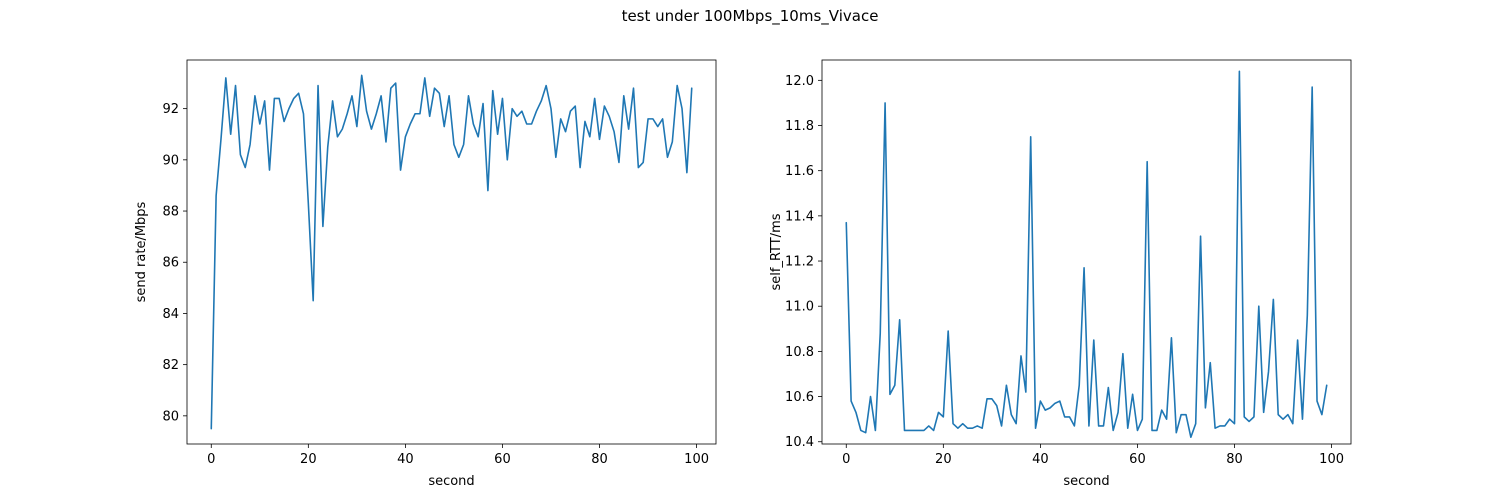  What do you see at coordinates (141, 251) in the screenshot?
I see `send-rate-y-axis-label: send rate/Mbps` at bounding box center [141, 251].